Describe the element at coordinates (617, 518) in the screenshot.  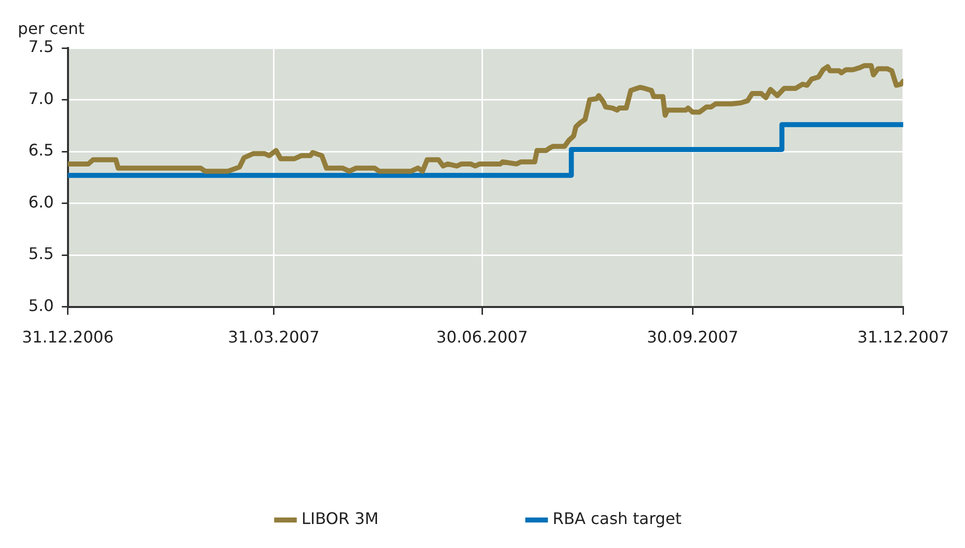
I see `legend-label: RBA cash target` at that location.